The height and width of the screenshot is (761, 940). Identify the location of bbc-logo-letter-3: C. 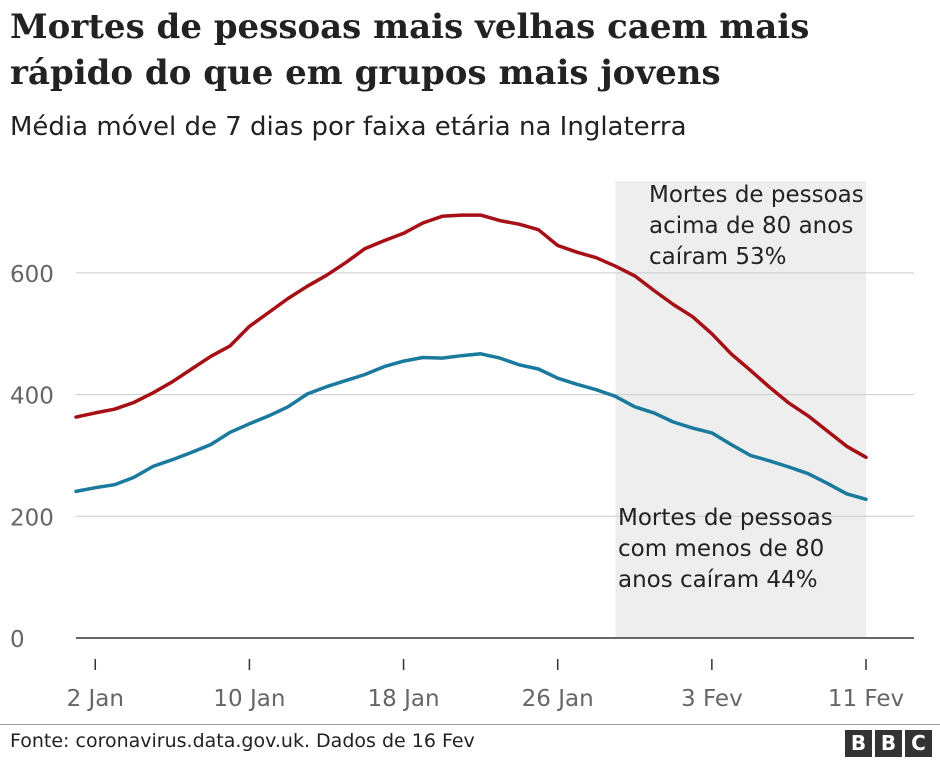
(918, 743).